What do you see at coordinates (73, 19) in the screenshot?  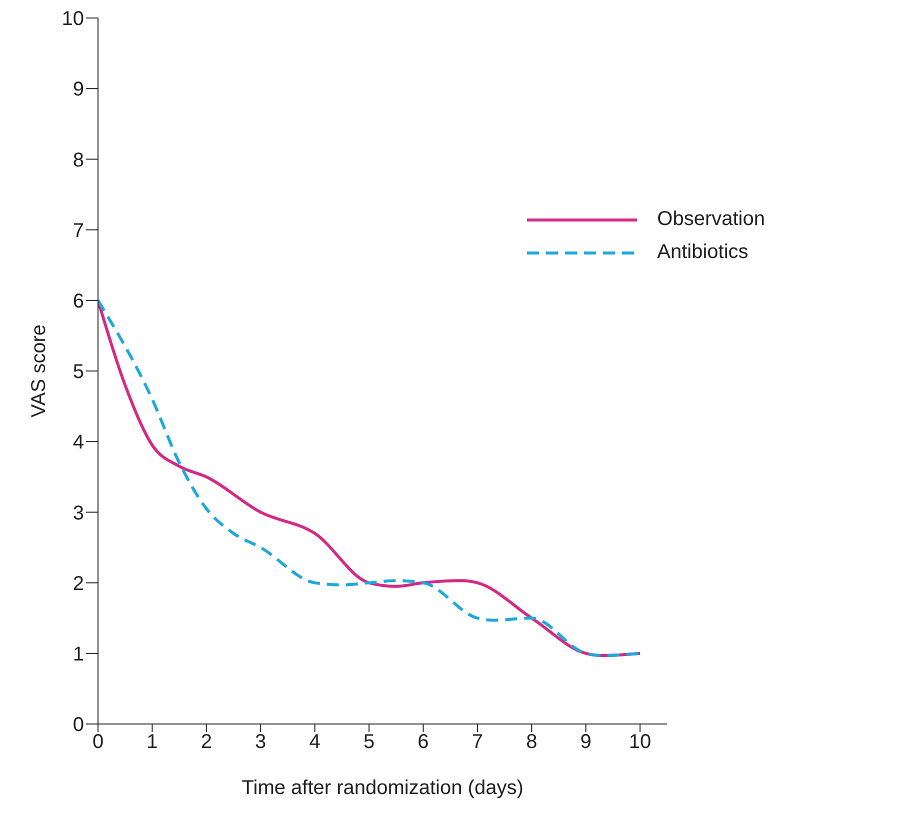 I see `y-tick-label: 10` at bounding box center [73, 19].